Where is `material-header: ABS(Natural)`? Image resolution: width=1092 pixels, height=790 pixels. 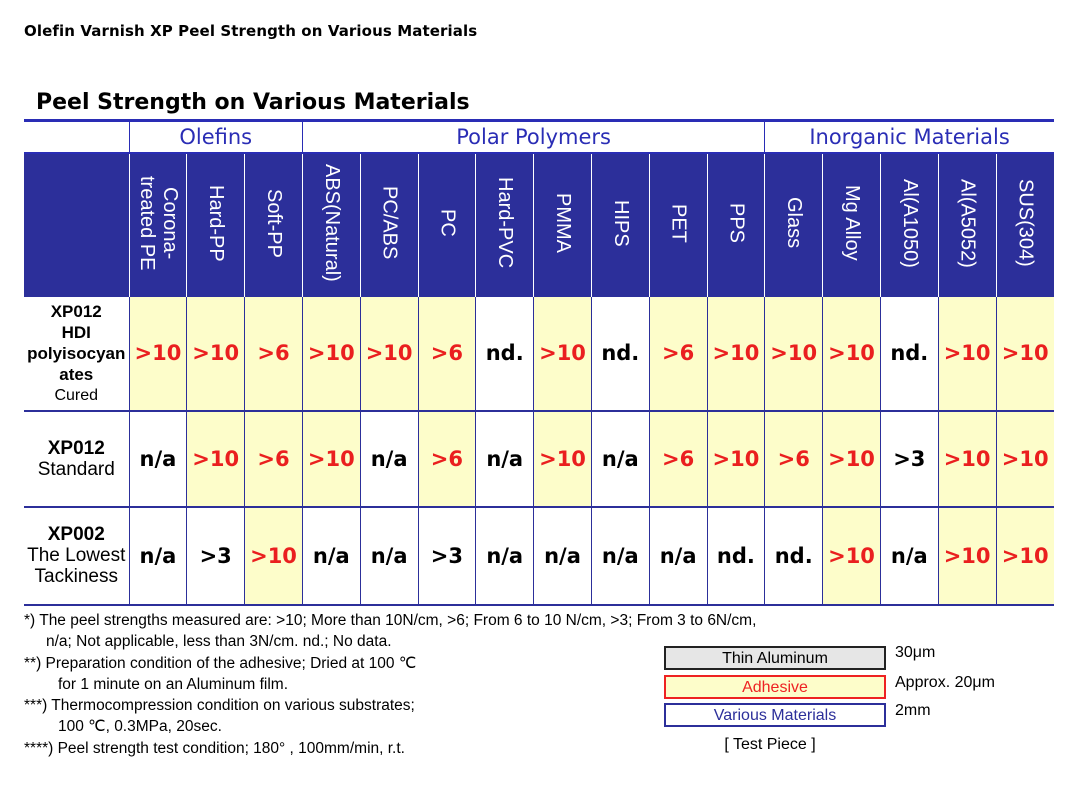
material-header: ABS(Natural) is located at coordinates (331, 224).